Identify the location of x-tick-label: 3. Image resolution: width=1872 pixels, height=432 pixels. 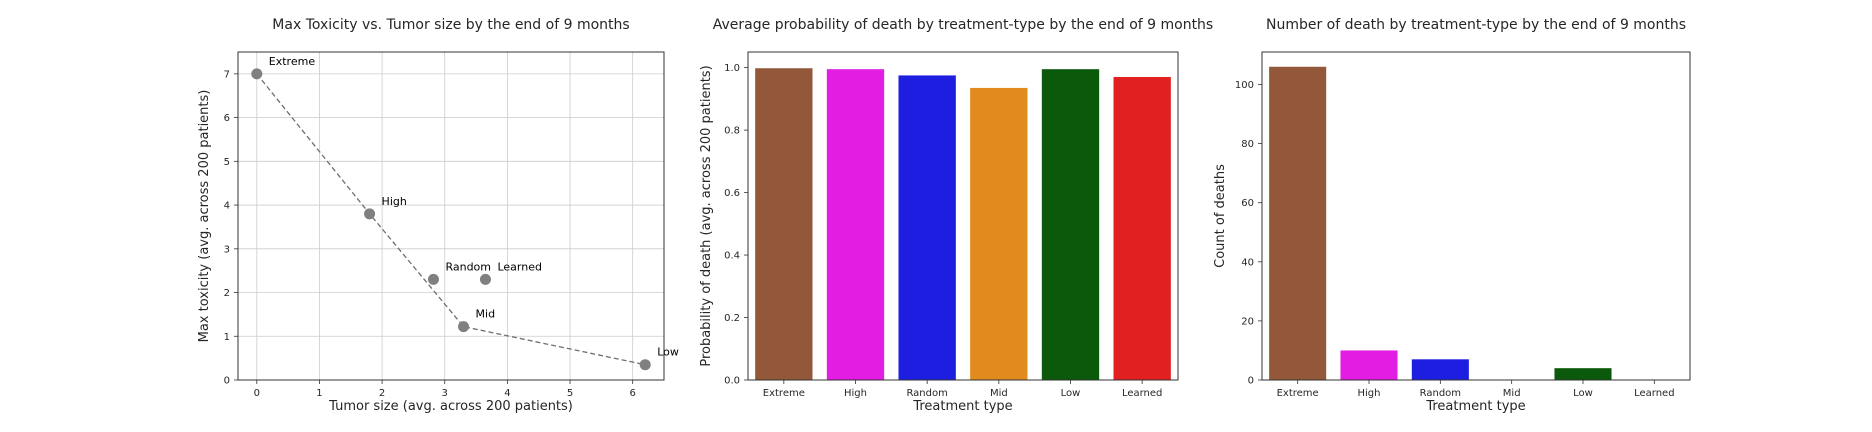
(445, 393).